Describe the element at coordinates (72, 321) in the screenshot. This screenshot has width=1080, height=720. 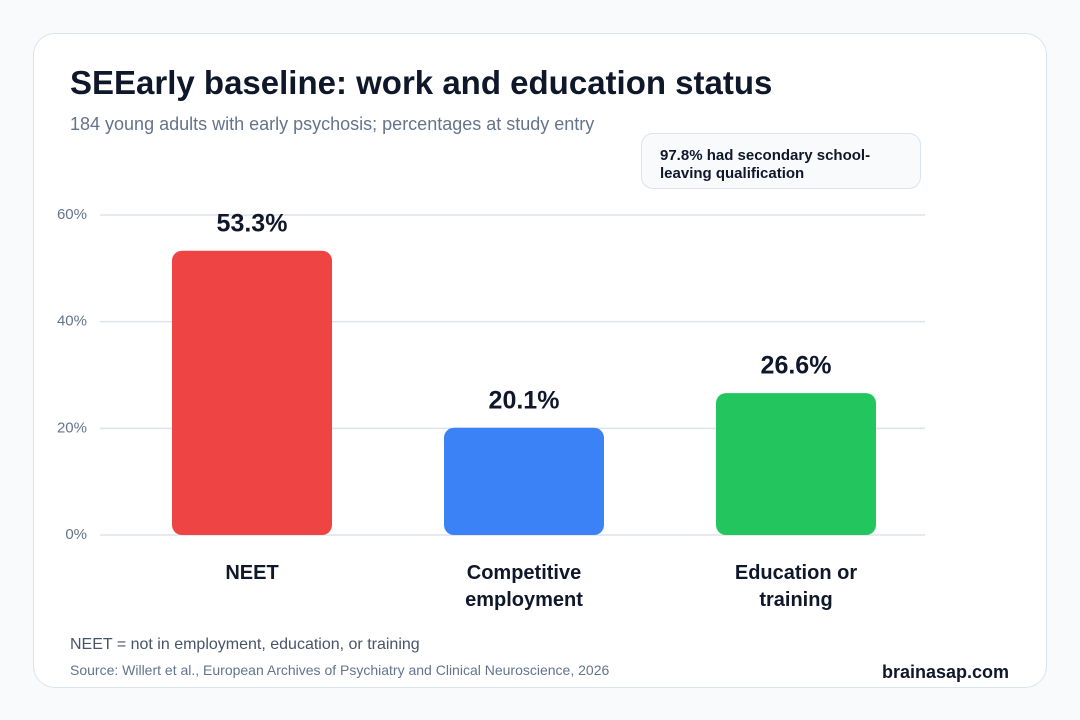
I see `y-tick-label: 40%` at that location.